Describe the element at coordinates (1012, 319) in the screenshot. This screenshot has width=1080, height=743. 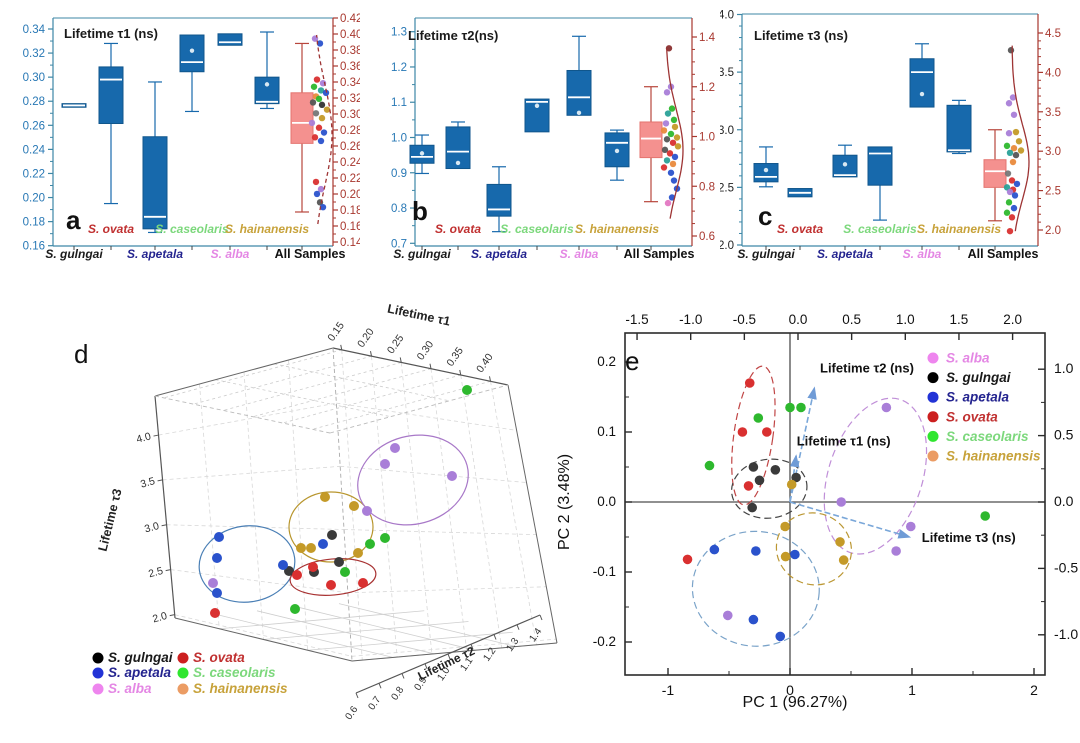
I see `svg-text: 2.0` at that location.